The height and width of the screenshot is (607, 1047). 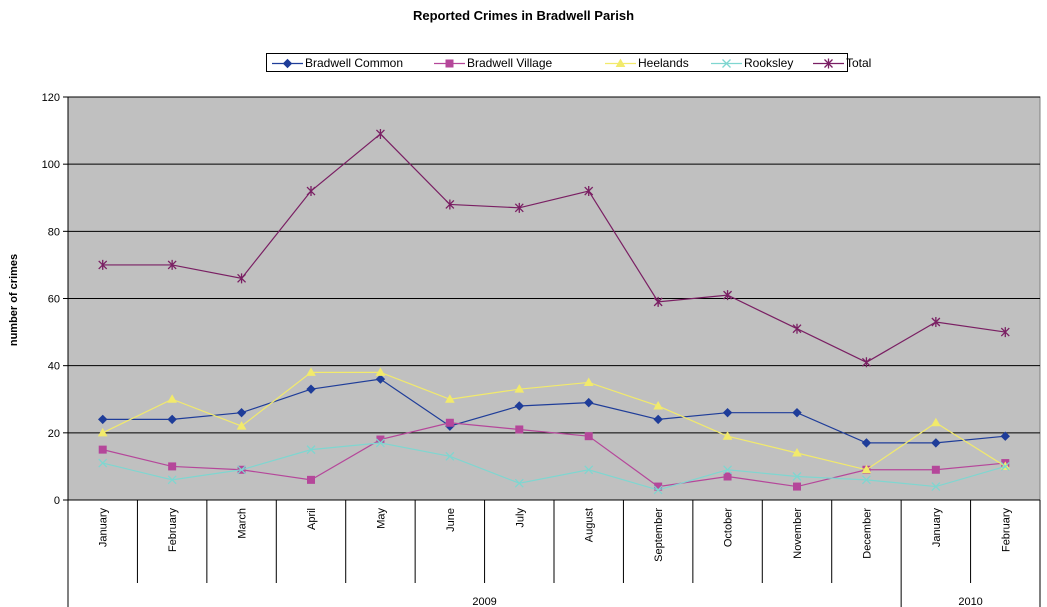 What do you see at coordinates (769, 63) in the screenshot?
I see `legend-label: Rooksley` at bounding box center [769, 63].